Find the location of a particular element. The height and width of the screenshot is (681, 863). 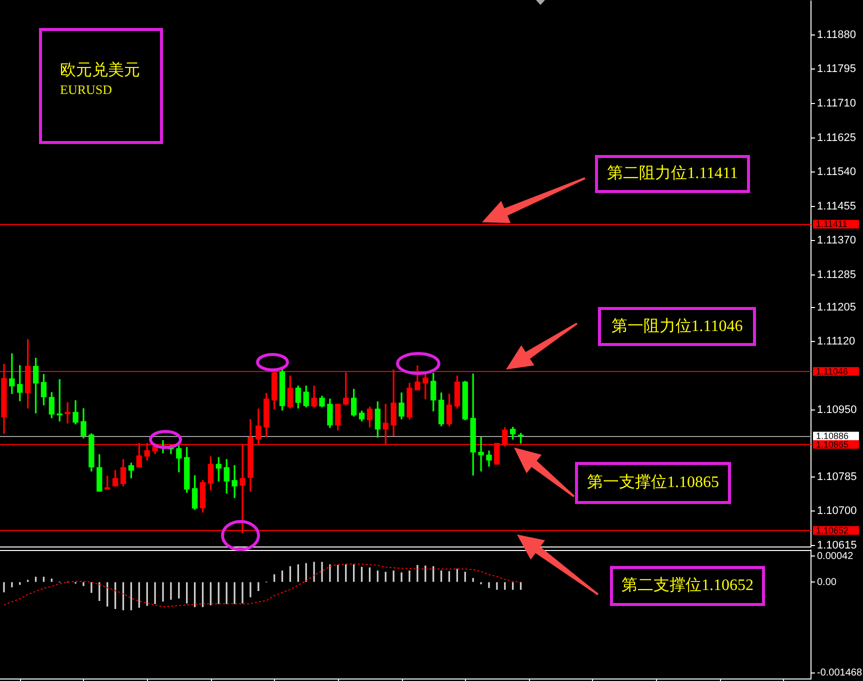

y-tick-label: 1.11795 is located at coordinates (836, 69).